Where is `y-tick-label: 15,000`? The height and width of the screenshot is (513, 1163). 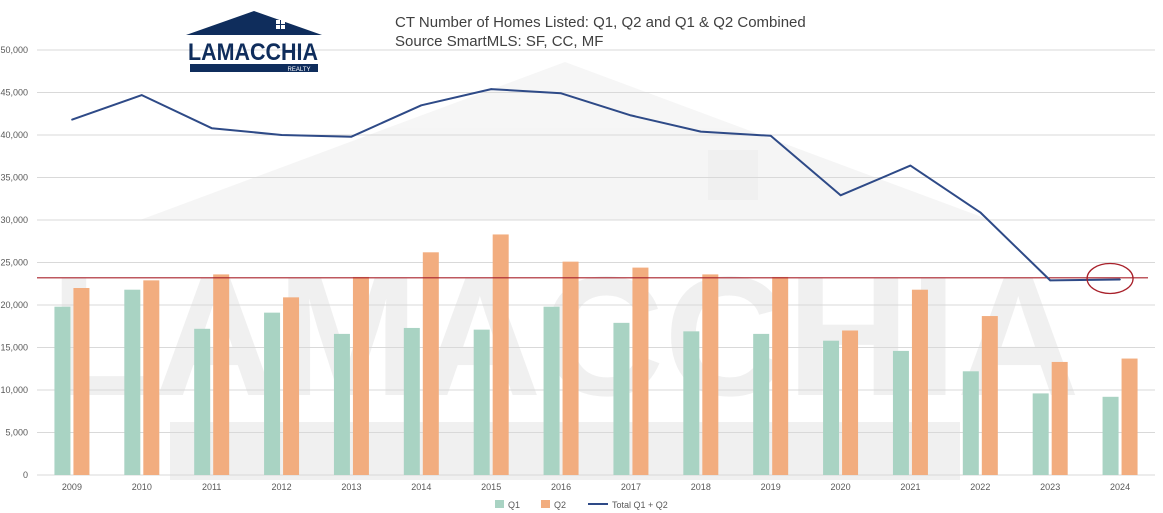 y-tick-label: 15,000 is located at coordinates (14, 348).